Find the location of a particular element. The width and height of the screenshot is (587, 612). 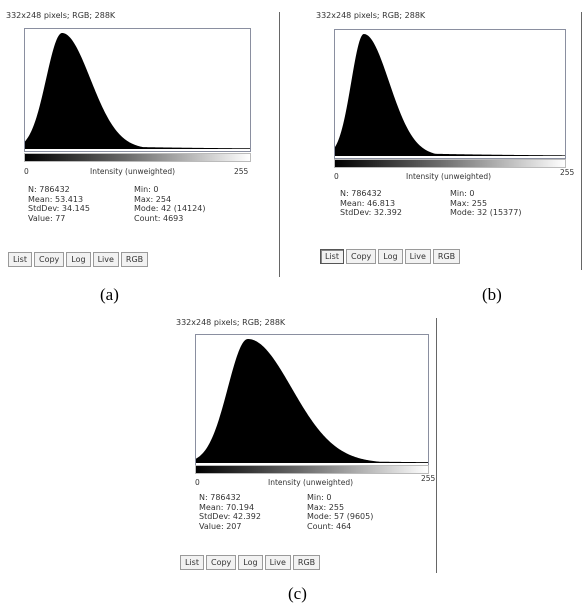

histogram-plot-a is located at coordinates (137, 90).